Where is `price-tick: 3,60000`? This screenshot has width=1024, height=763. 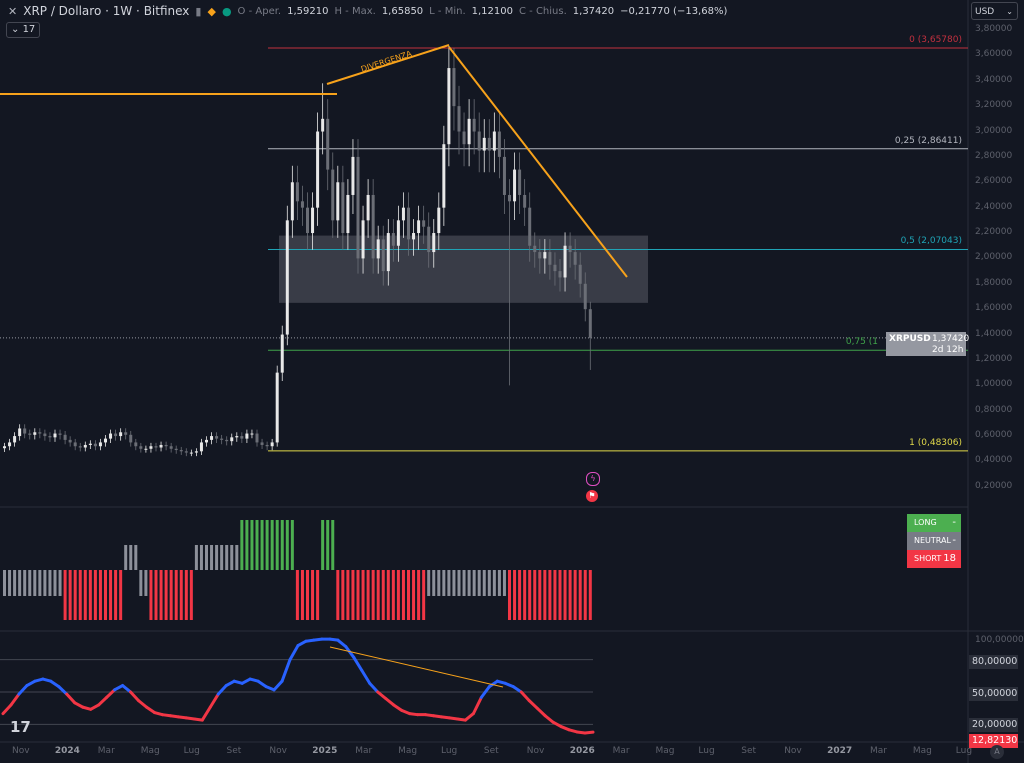
price-tick: 3,60000 is located at coordinates (994, 54).